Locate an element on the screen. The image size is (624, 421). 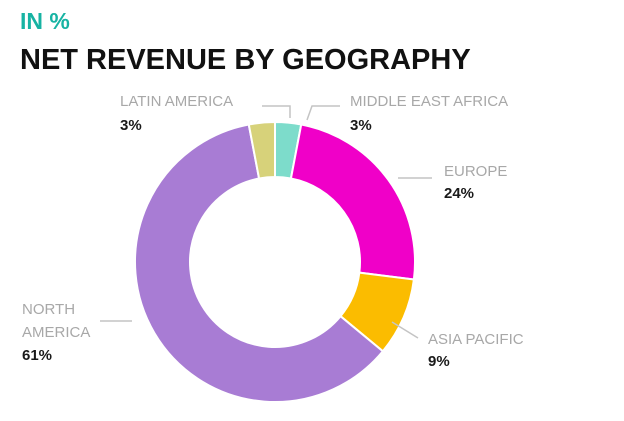
slice-label-north-america-line1: NORTH is located at coordinates (48, 309).